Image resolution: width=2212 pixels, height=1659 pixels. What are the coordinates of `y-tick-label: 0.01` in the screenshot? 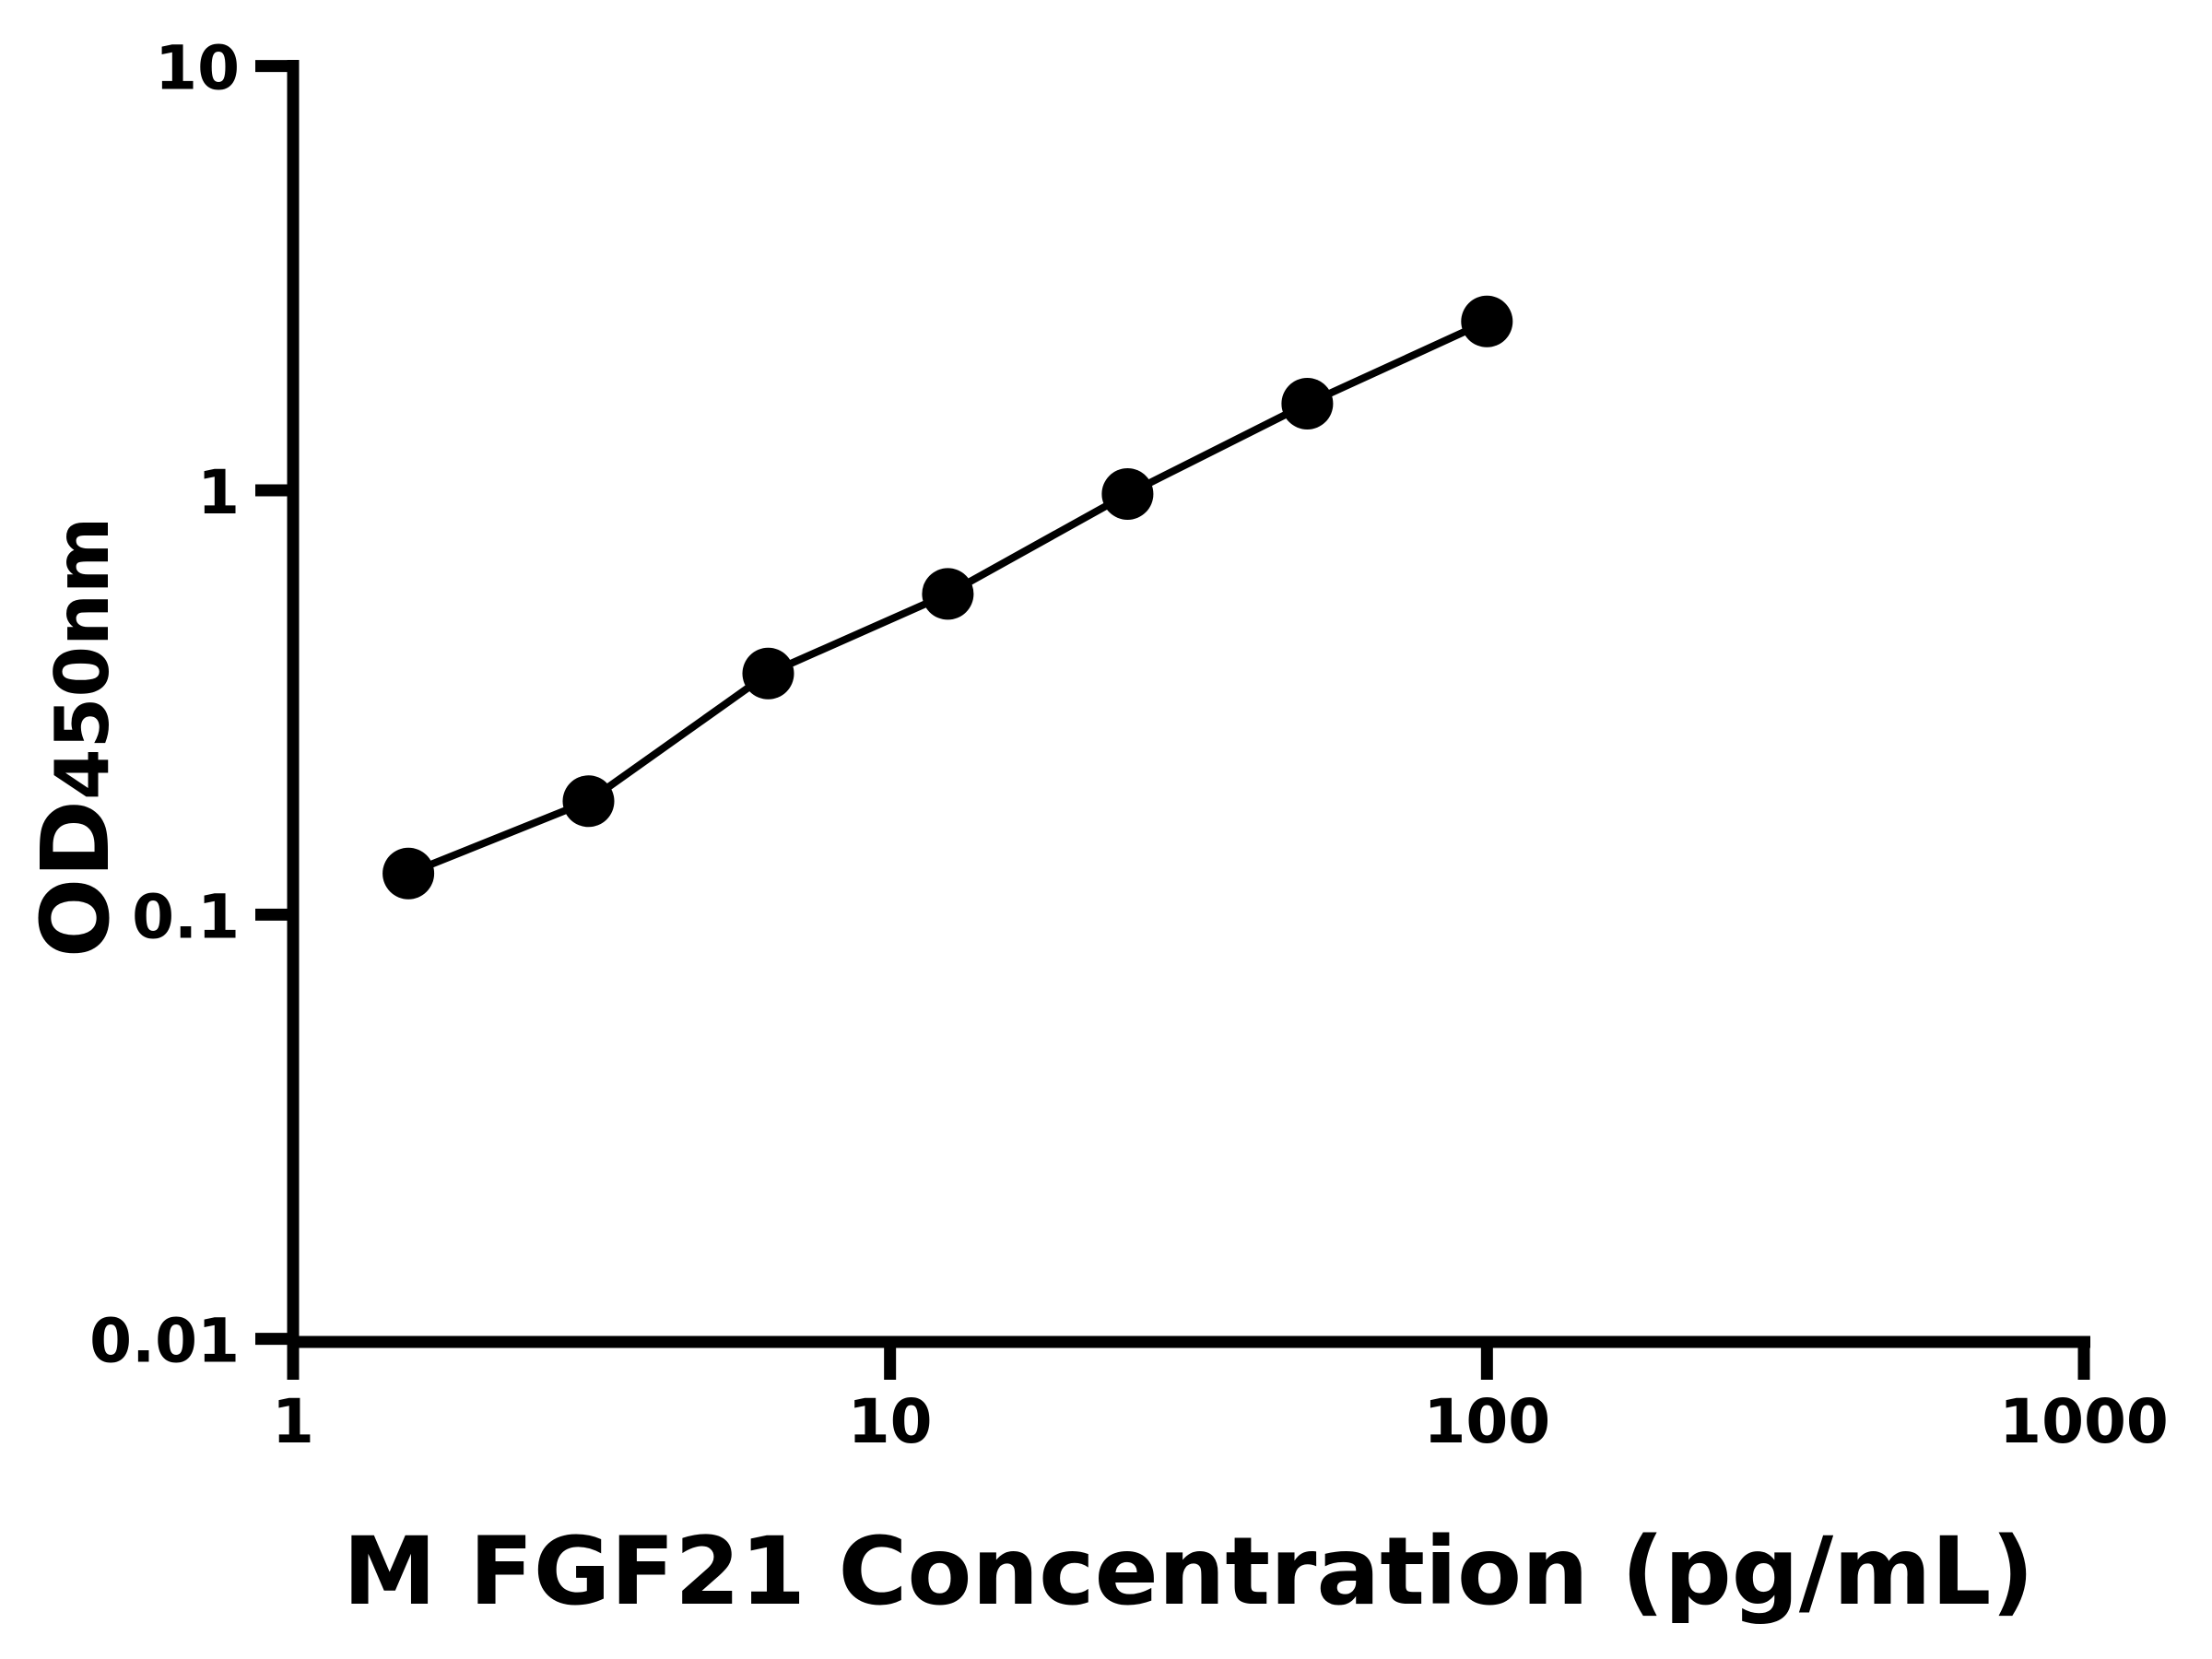 It's located at (164, 1341).